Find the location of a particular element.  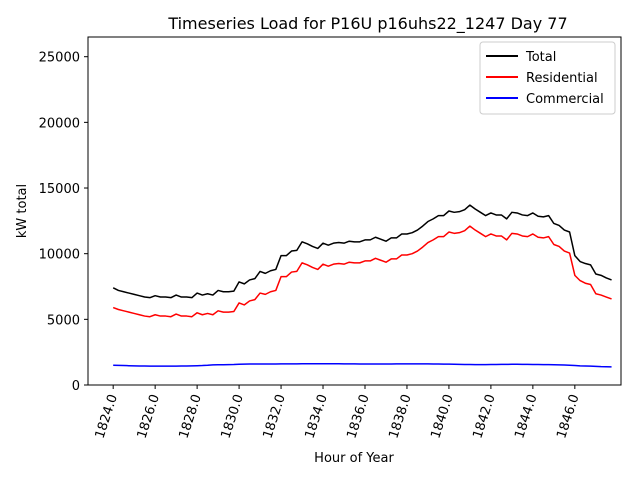

x-tick-label: 1830.0 is located at coordinates (233, 417).